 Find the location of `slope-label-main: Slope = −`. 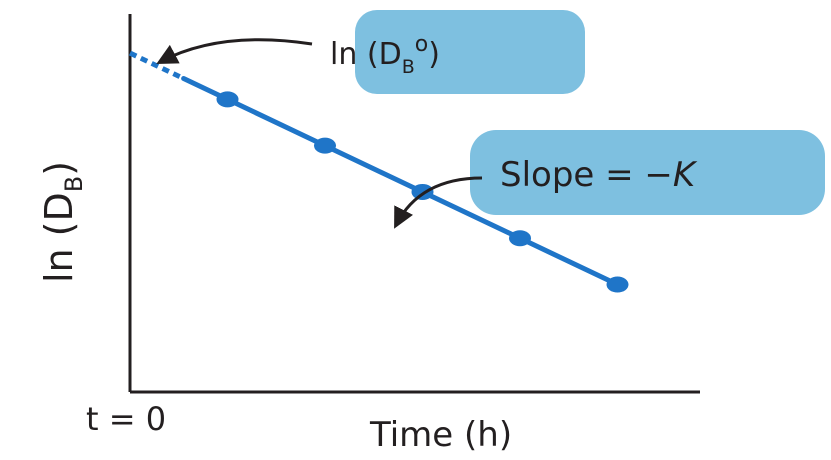

slope-label-main: Slope = − is located at coordinates (586, 175).